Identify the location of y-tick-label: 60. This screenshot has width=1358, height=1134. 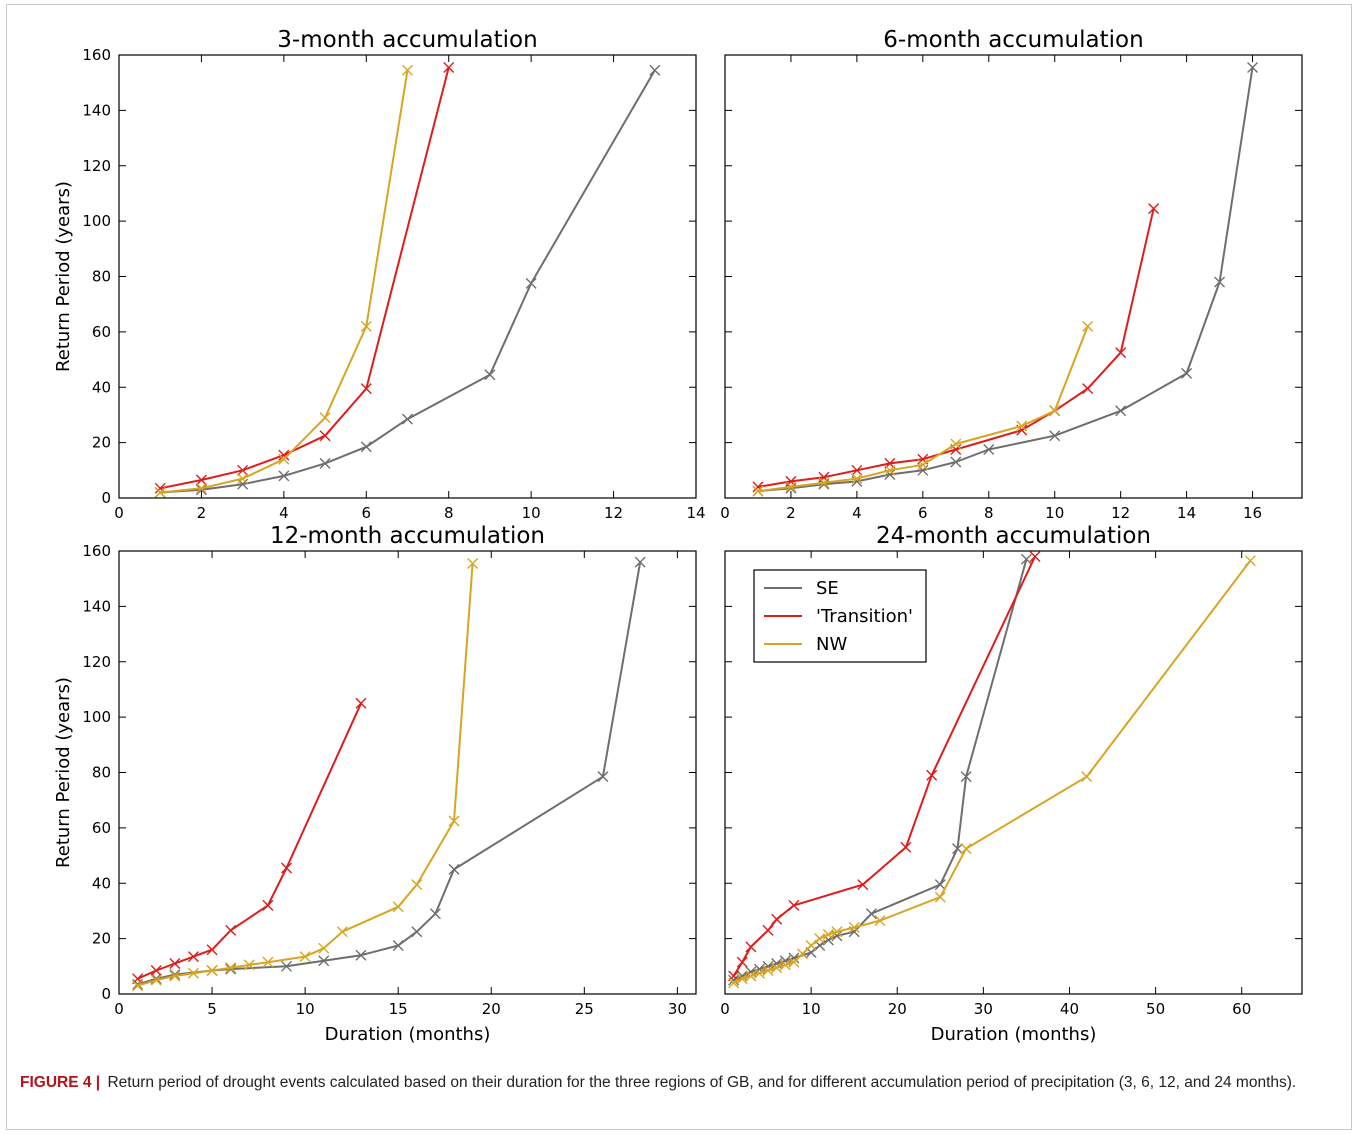
(101, 828).